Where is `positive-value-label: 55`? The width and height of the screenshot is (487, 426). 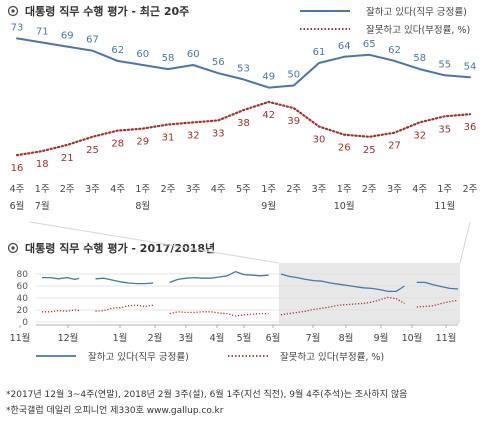 positive-value-label: 55 is located at coordinates (444, 64).